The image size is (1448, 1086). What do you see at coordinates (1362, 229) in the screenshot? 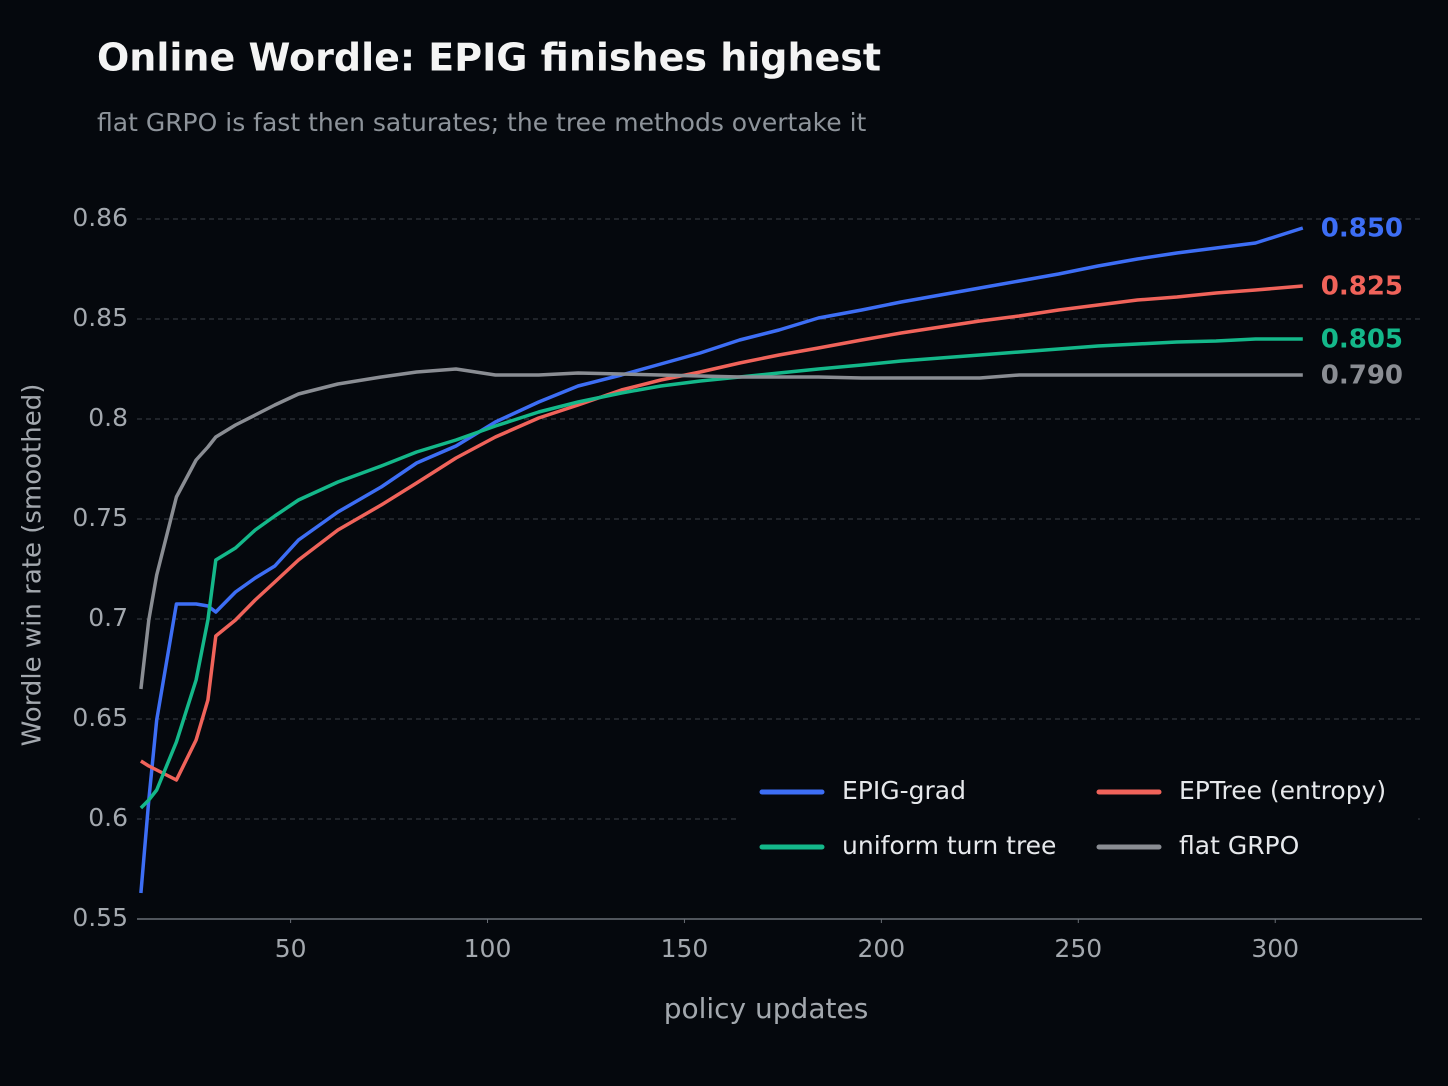
I see `end-label: 0.850` at bounding box center [1362, 229].